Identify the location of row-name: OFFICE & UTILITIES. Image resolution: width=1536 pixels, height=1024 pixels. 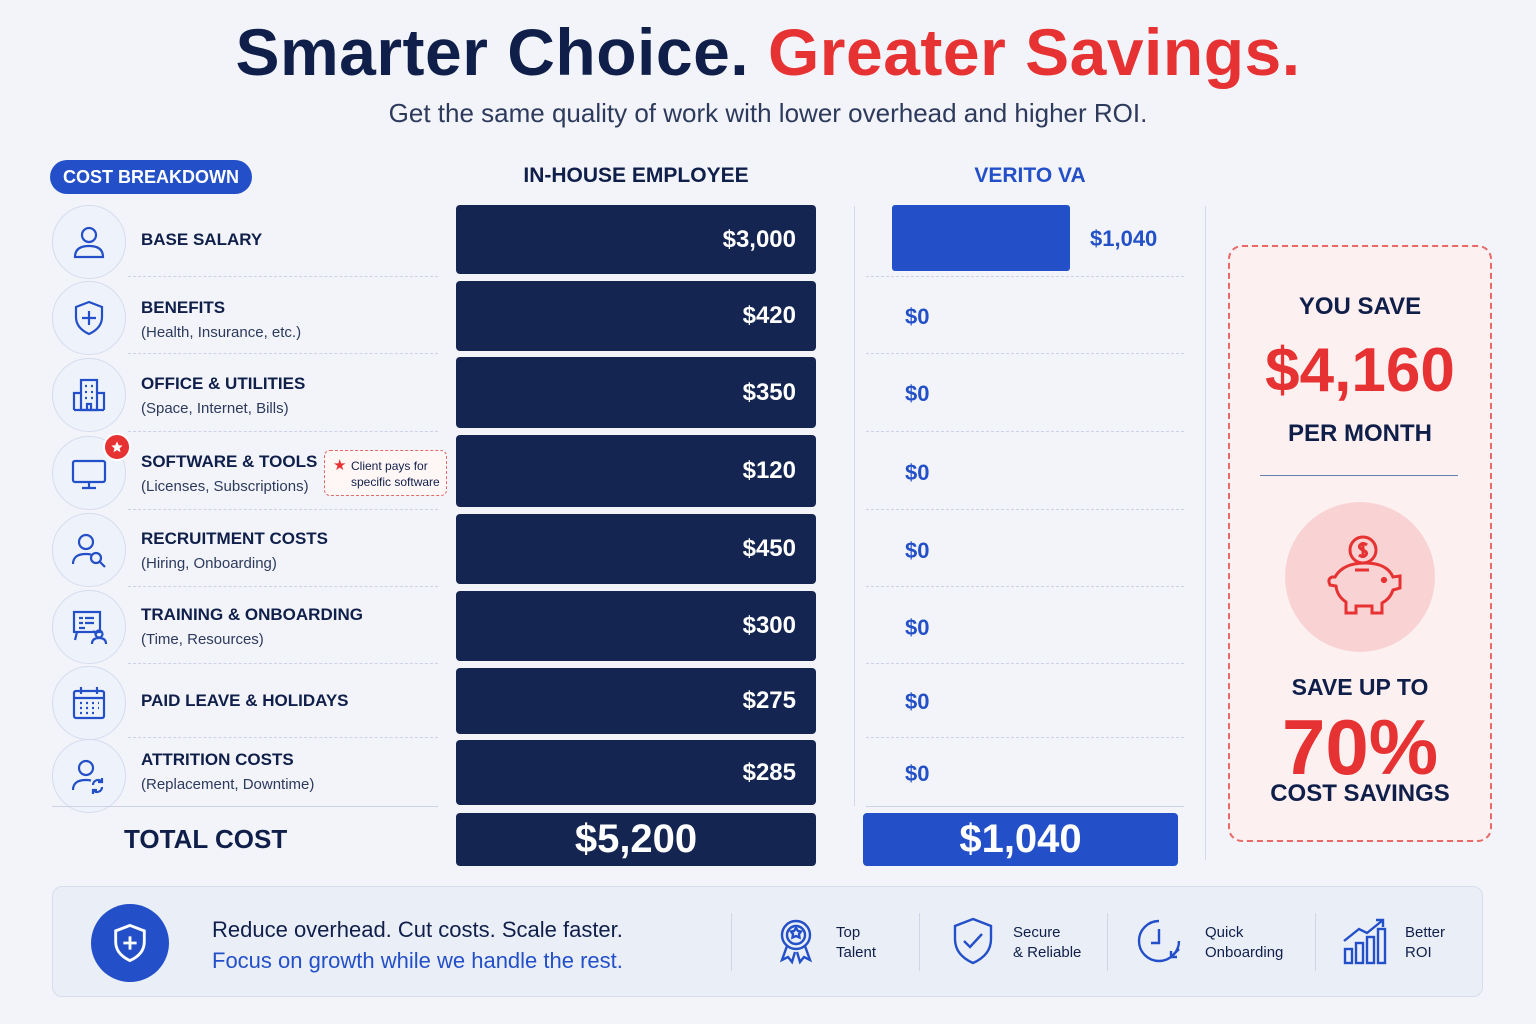
(223, 383).